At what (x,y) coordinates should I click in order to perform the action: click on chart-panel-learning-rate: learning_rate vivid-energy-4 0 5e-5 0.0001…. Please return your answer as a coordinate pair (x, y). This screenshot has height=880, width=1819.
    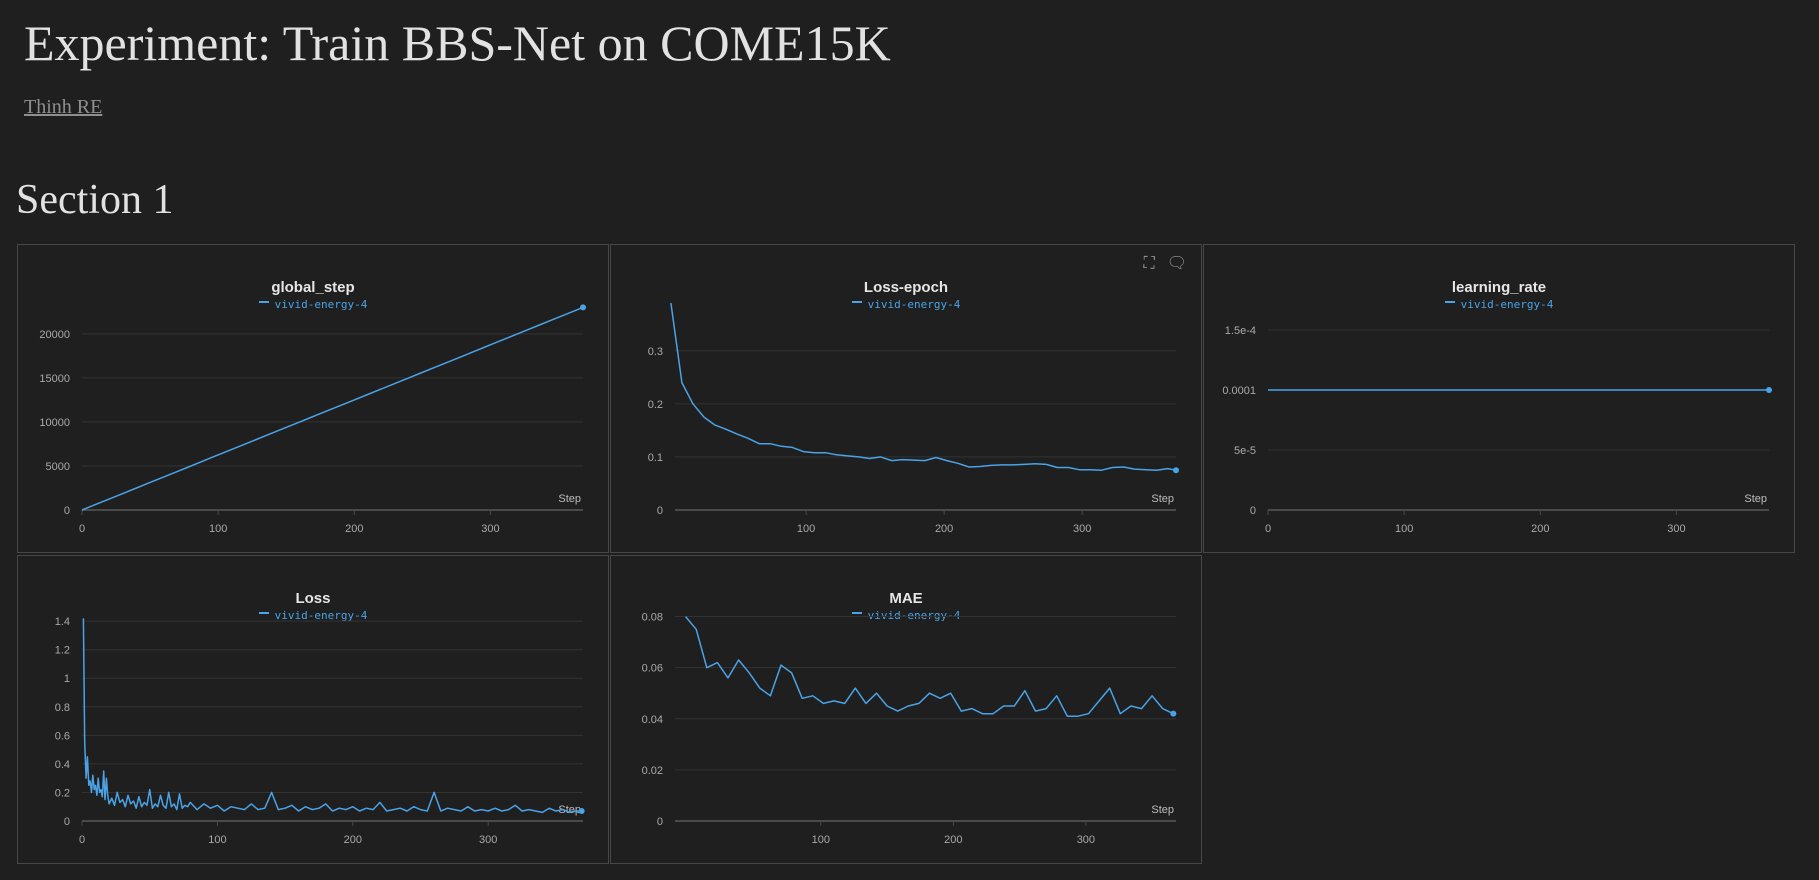
    Looking at the image, I should click on (1499, 398).